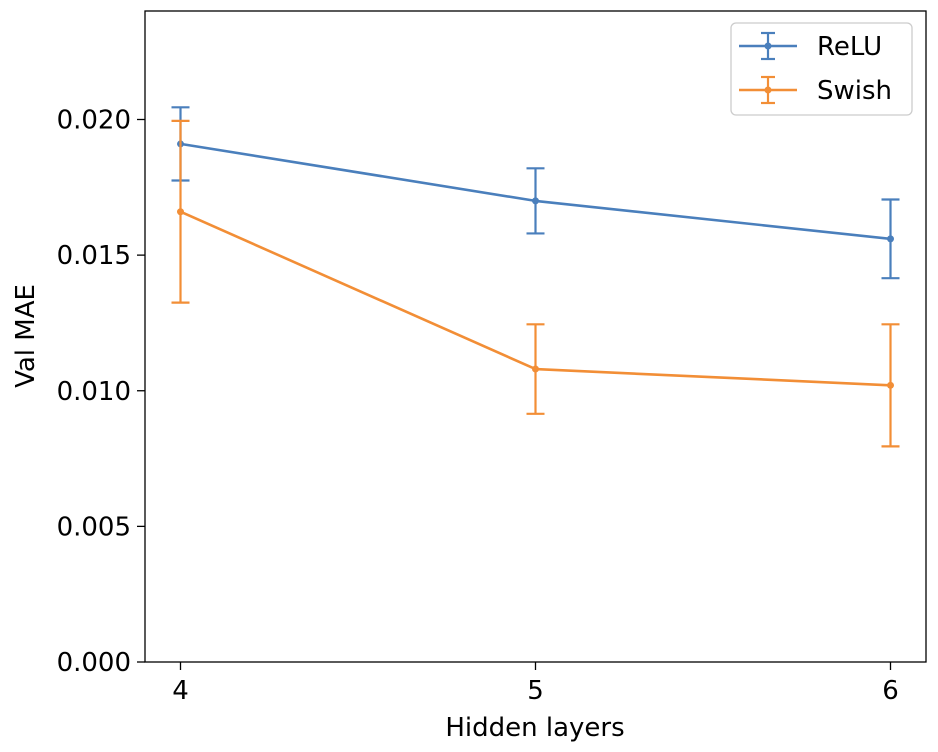  What do you see at coordinates (94, 256) in the screenshot?
I see `y-tick-label: 0.015` at bounding box center [94, 256].